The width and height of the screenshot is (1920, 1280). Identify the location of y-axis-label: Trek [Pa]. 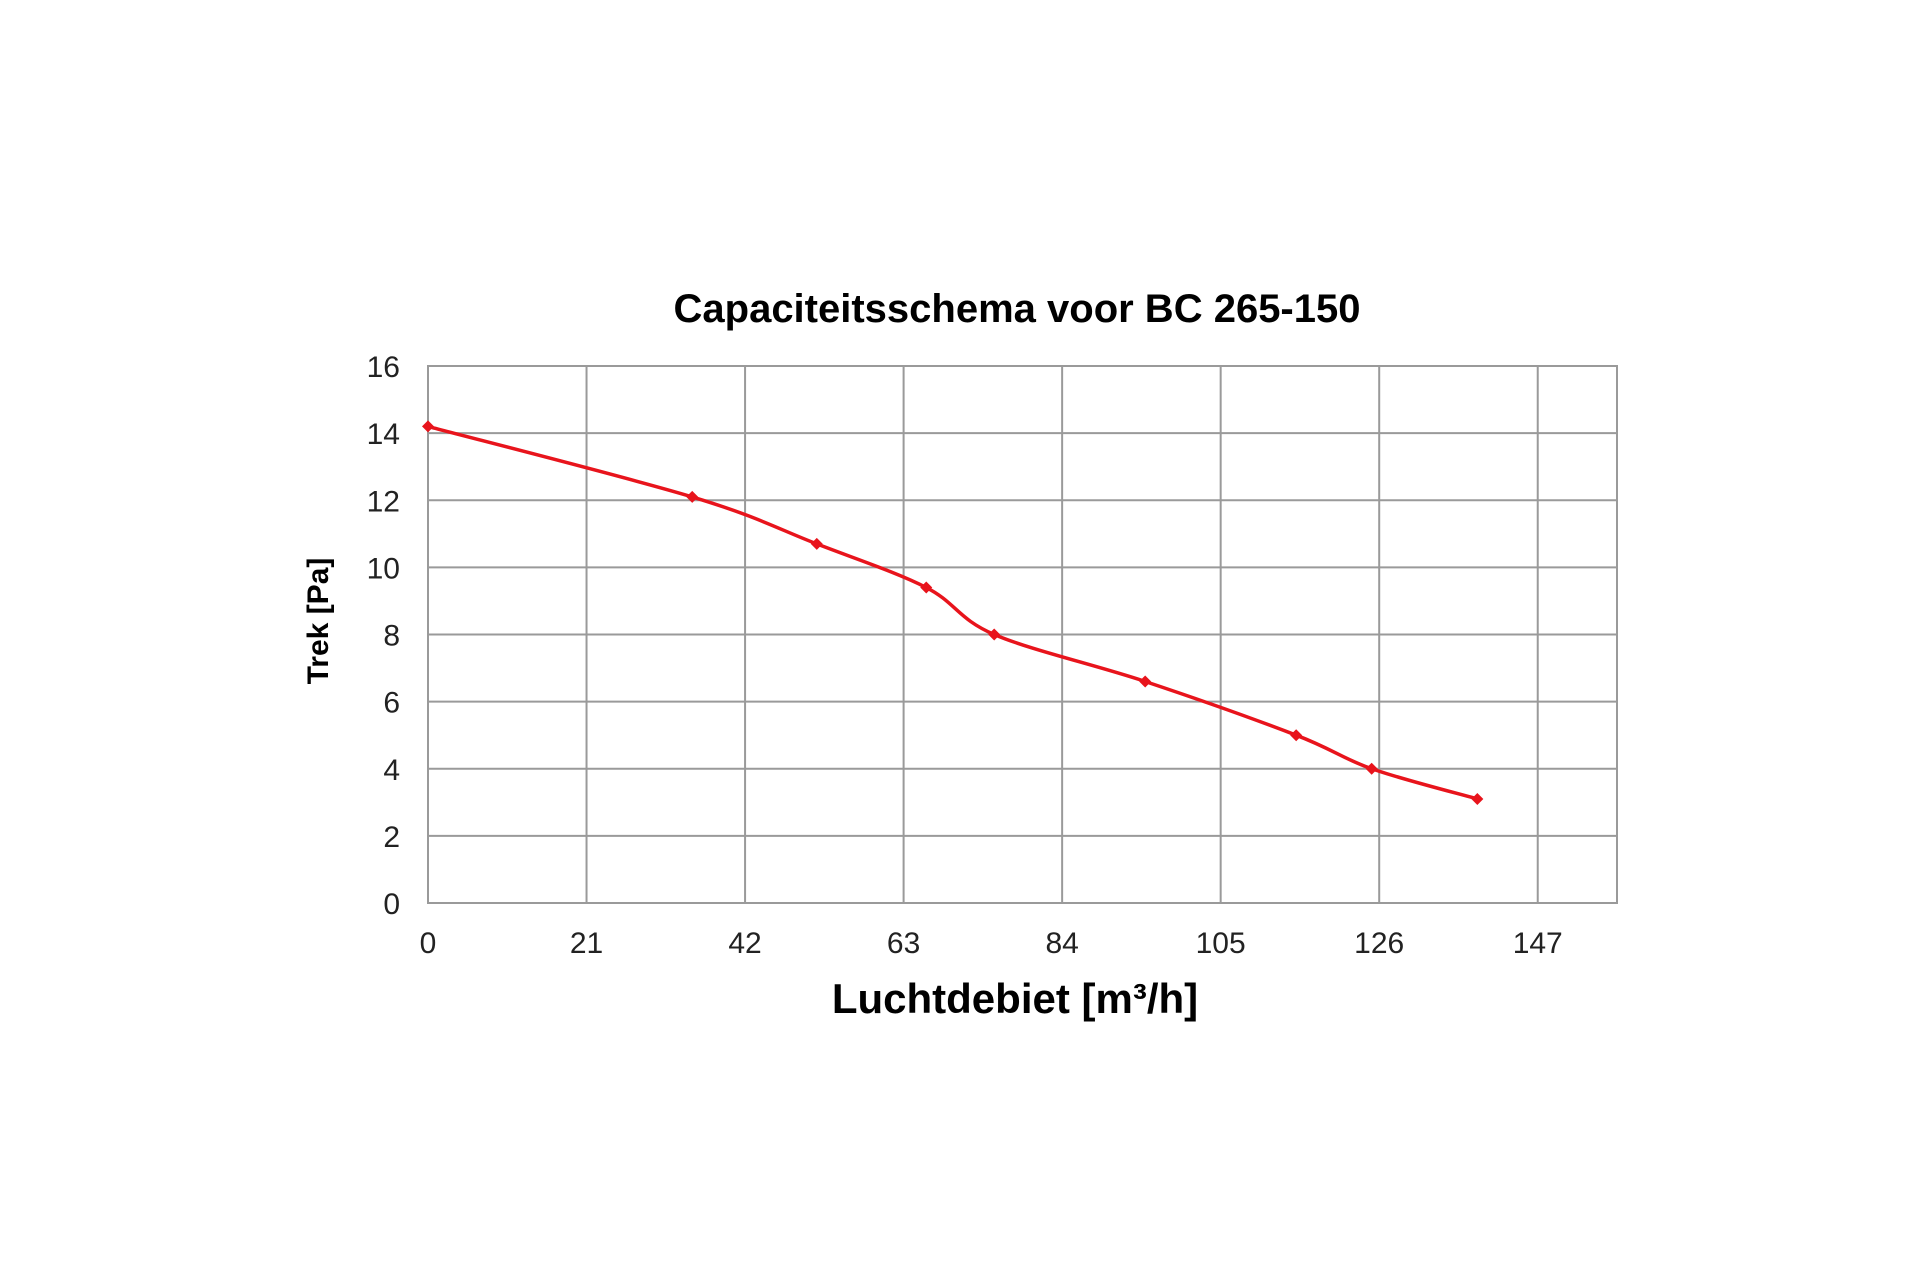
(318, 621).